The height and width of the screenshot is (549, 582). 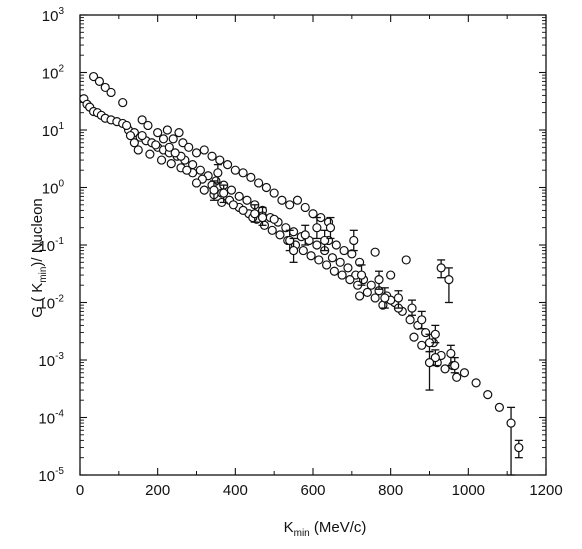 I want to click on x-tick-label: 800, so click(x=390, y=490).